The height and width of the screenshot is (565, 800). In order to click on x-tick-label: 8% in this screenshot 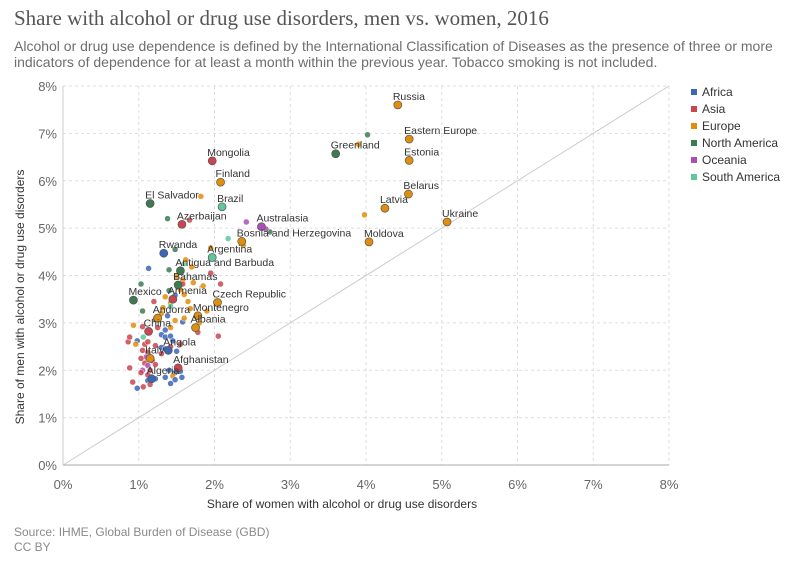, I will do `click(669, 484)`.